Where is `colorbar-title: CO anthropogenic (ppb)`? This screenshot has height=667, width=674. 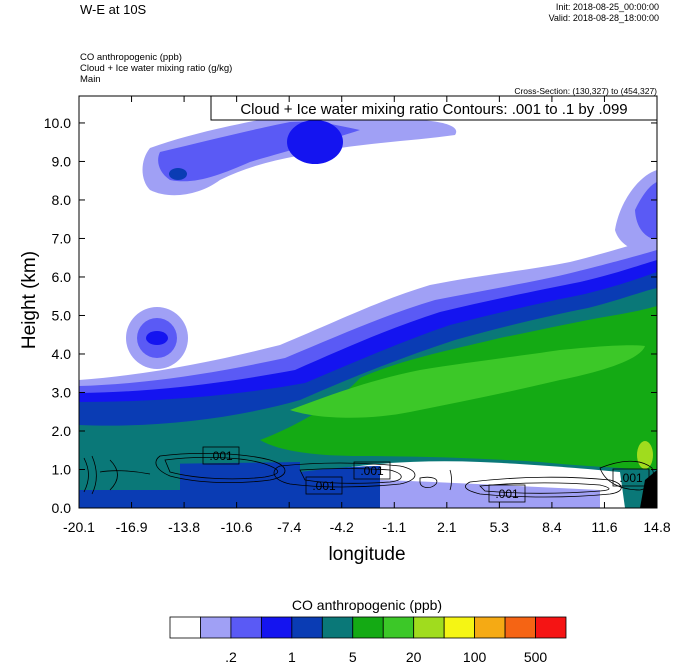
colorbar-title: CO anthropogenic (ppb) is located at coordinates (367, 605).